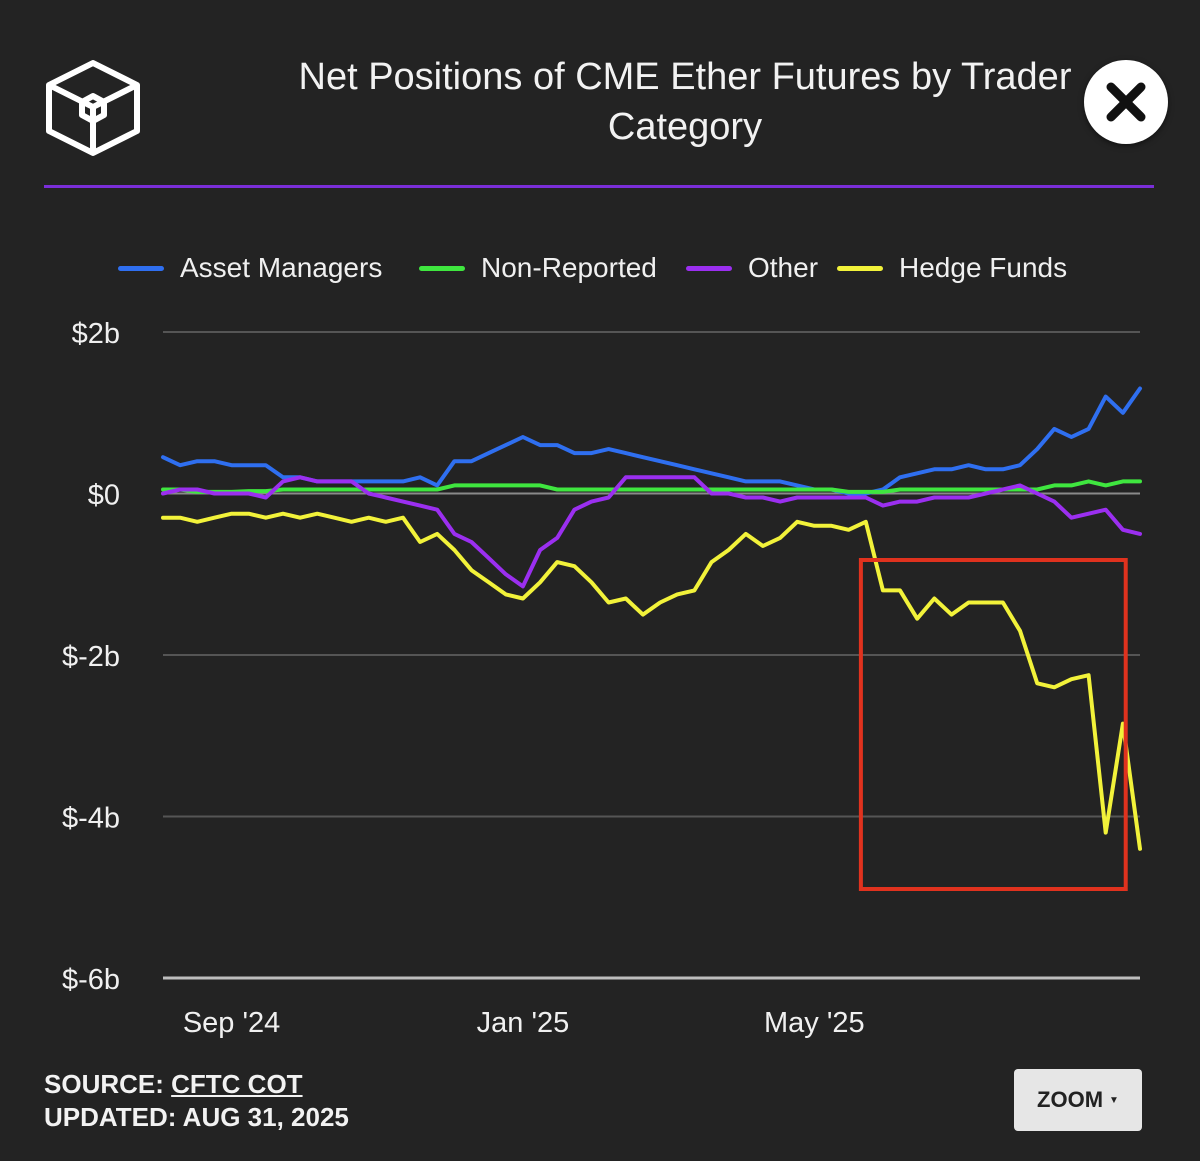  I want to click on source-info: SOURCE: CFTC COT UPDATED: AUG 31, 2025, so click(196, 1101).